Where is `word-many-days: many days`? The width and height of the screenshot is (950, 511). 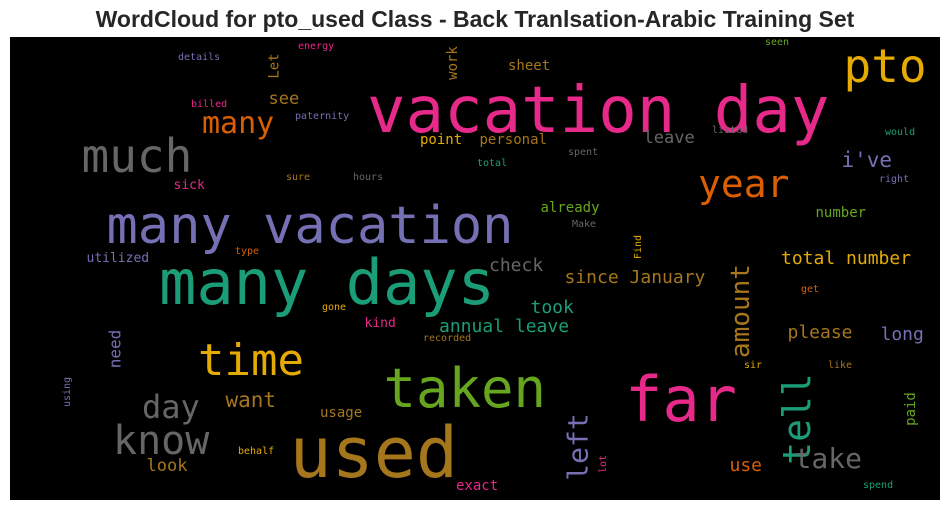 word-many-days: many days is located at coordinates (327, 282).